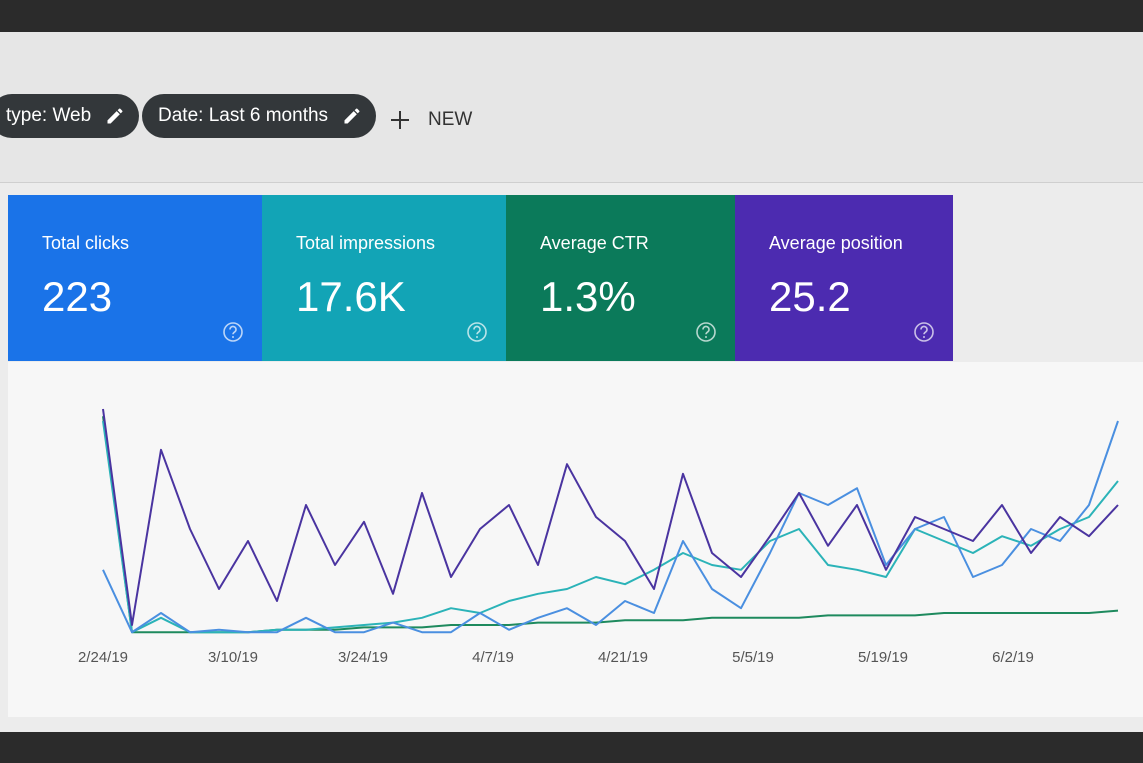  Describe the element at coordinates (233, 657) in the screenshot. I see `x-tick-label: 3/10/19` at that location.